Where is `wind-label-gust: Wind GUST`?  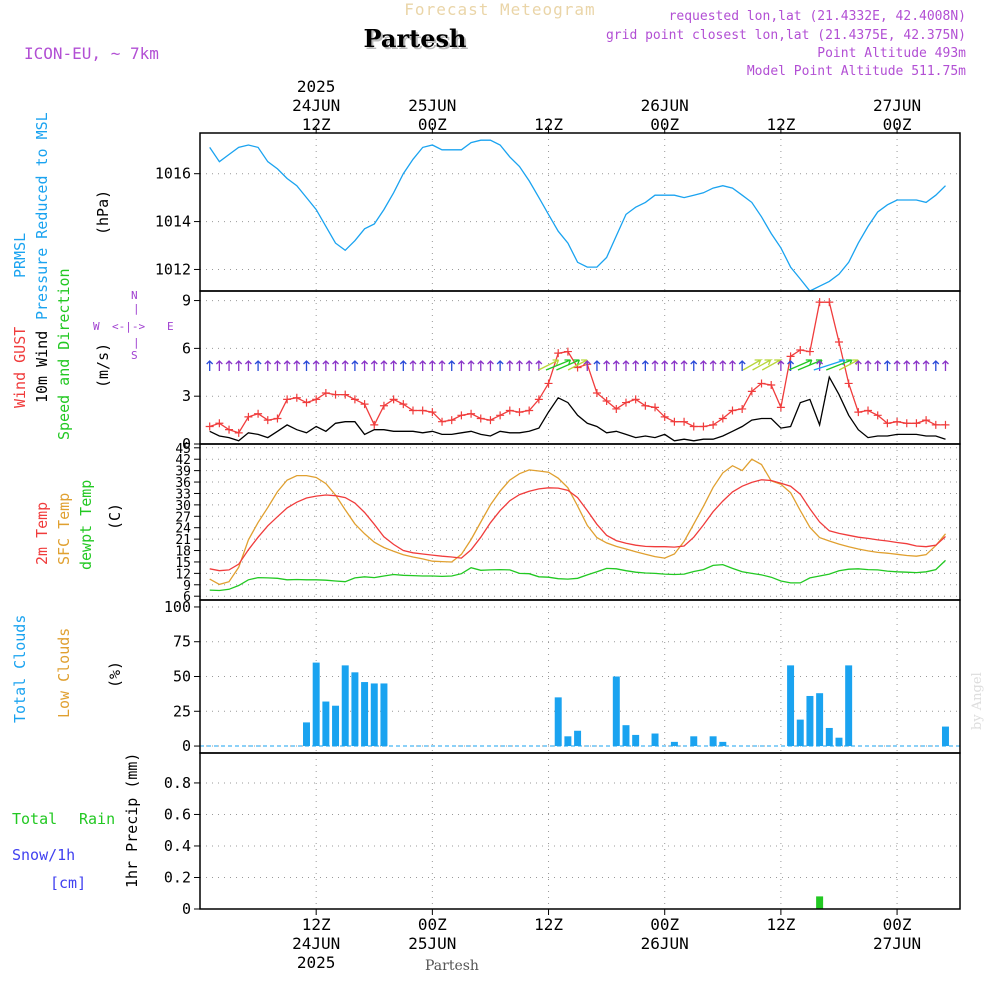
wind-label-gust: Wind GUST is located at coordinates (20, 367).